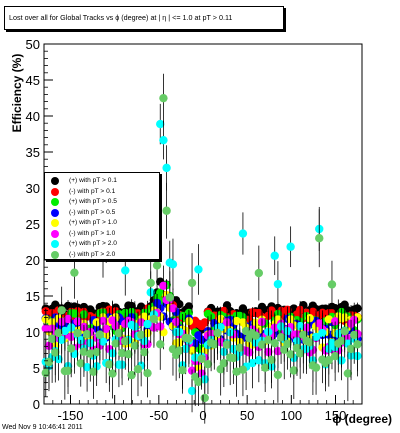 This screenshot has height=433, width=400. Describe the element at coordinates (291, 415) in the screenshot. I see `x-tick-label: 100` at that location.